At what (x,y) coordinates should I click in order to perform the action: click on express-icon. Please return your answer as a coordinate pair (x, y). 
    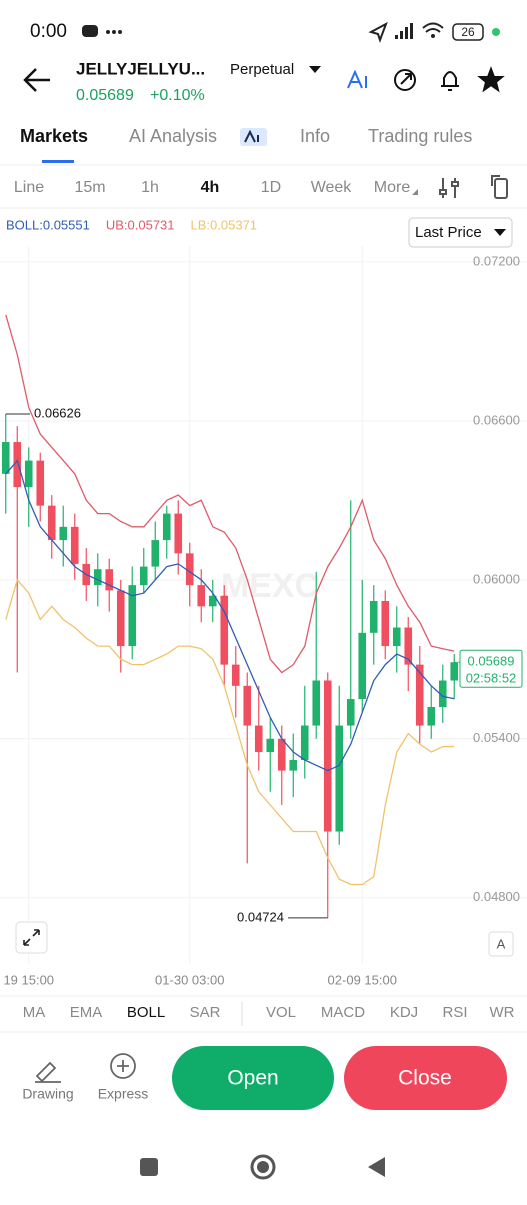
    Looking at the image, I should click on (123, 1066).